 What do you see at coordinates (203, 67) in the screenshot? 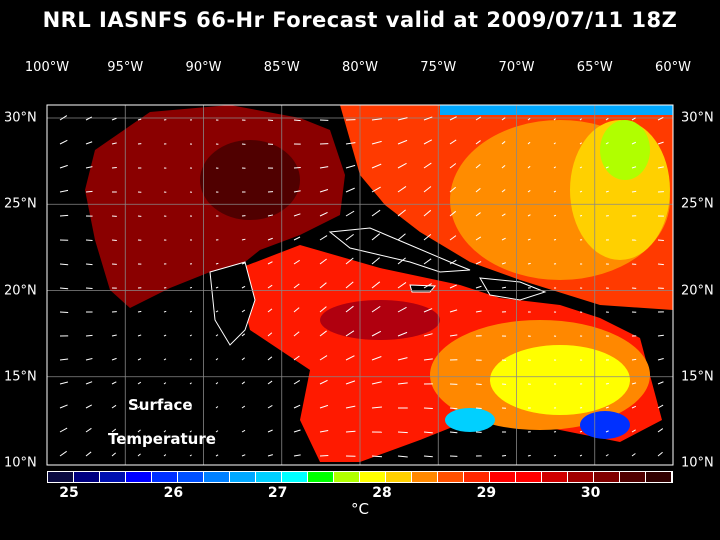
I see `lon-label: 90°W` at bounding box center [203, 67].